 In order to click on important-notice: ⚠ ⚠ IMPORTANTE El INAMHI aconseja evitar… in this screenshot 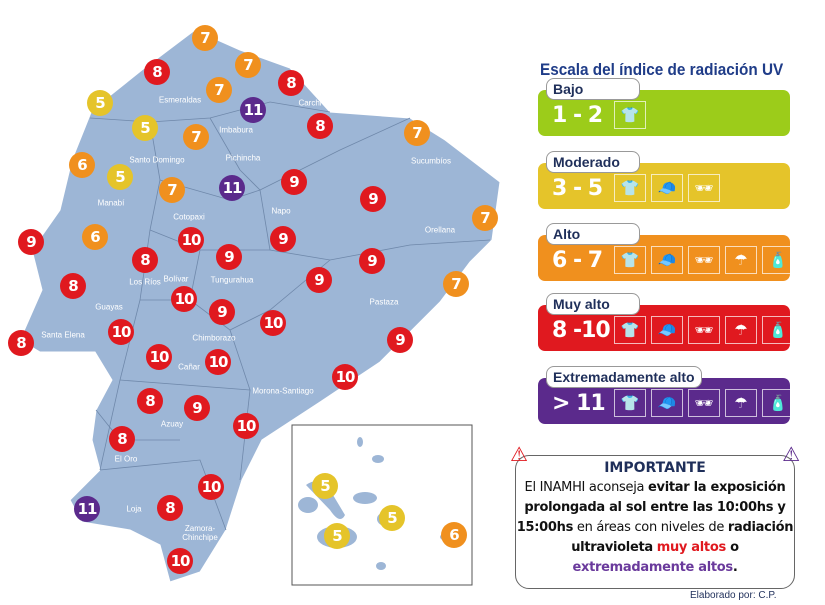, I will do `click(655, 515)`.